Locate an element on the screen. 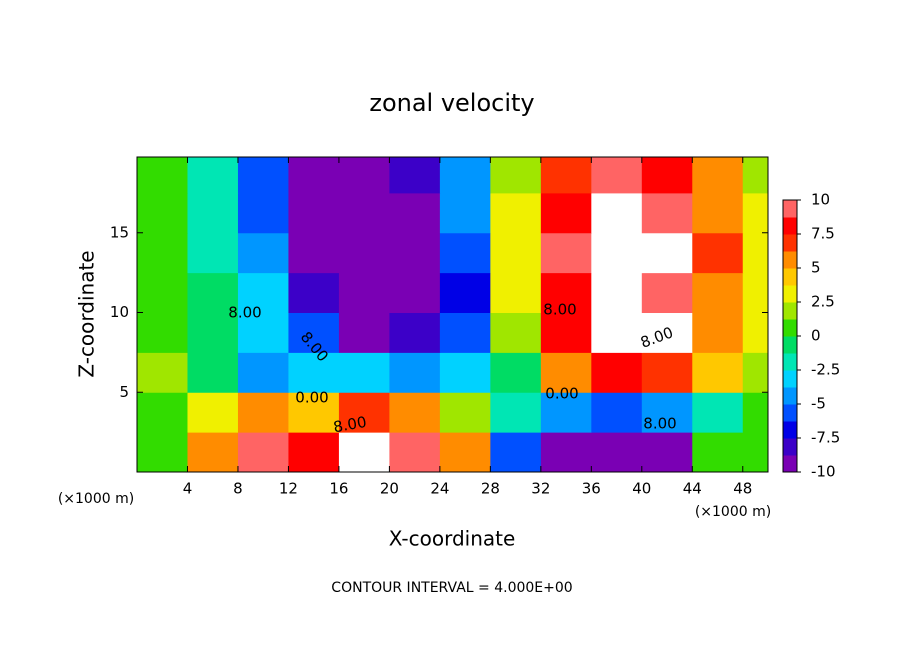 This screenshot has height=654, width=904. x-tick-label: 48 is located at coordinates (742, 489).